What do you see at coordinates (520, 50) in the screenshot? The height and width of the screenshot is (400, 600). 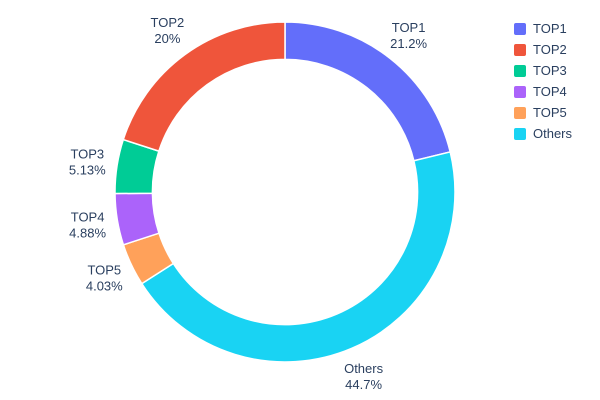 I see `legend-swatch-top2` at bounding box center [520, 50].